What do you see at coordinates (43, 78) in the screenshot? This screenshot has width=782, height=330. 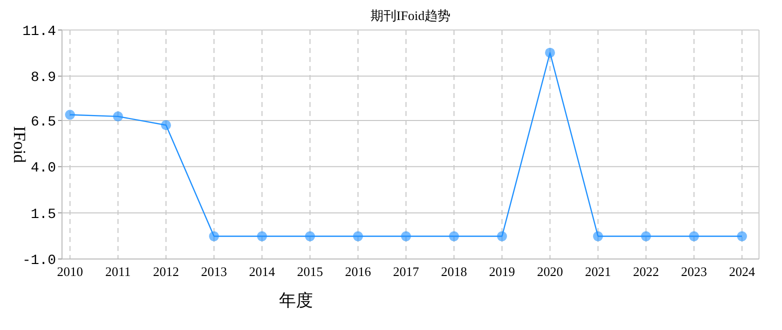 I see `y-tick-label: 8.9` at bounding box center [43, 78].